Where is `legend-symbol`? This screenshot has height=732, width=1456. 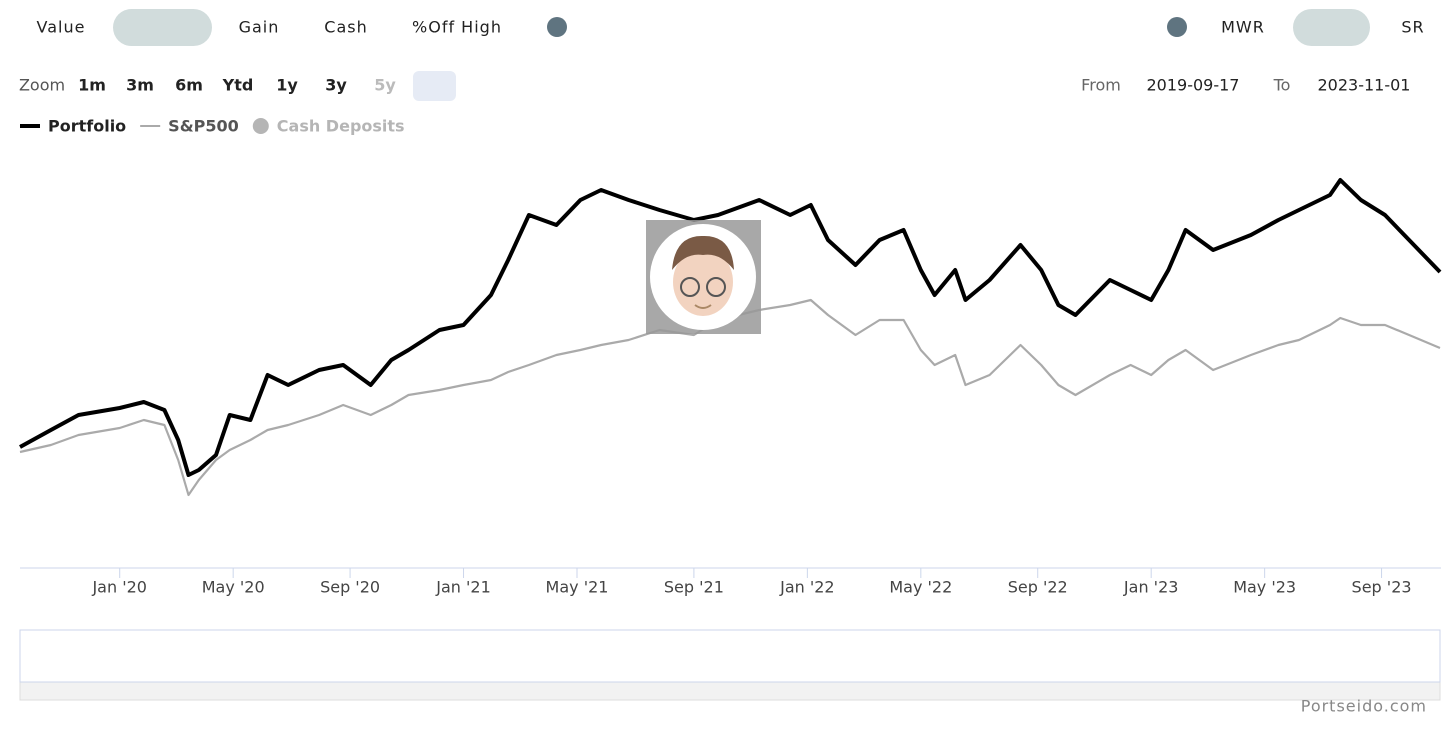 legend-symbol is located at coordinates (260, 126).